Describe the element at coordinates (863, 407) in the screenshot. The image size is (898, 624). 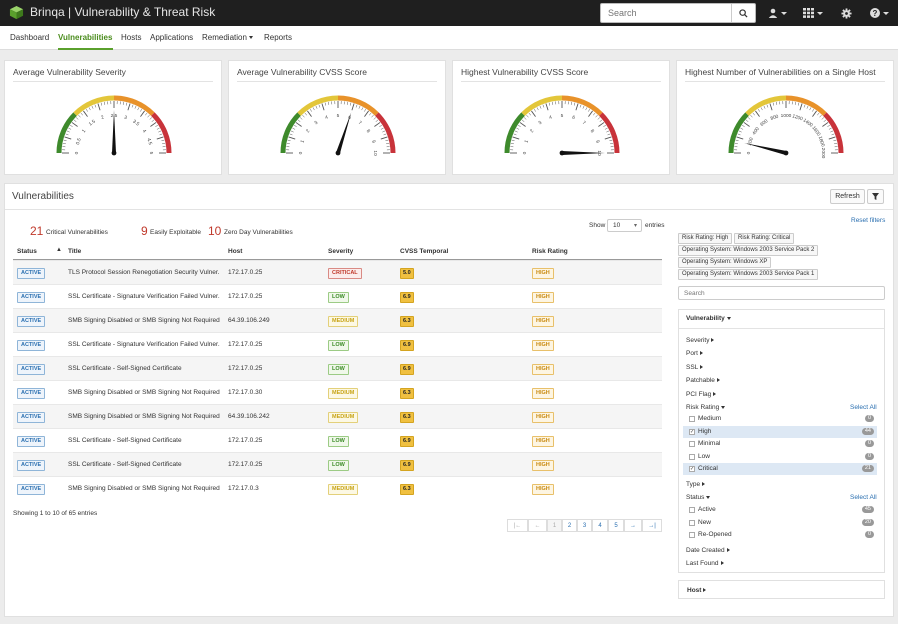
I see `risk-rating-select-all: Select All` at that location.